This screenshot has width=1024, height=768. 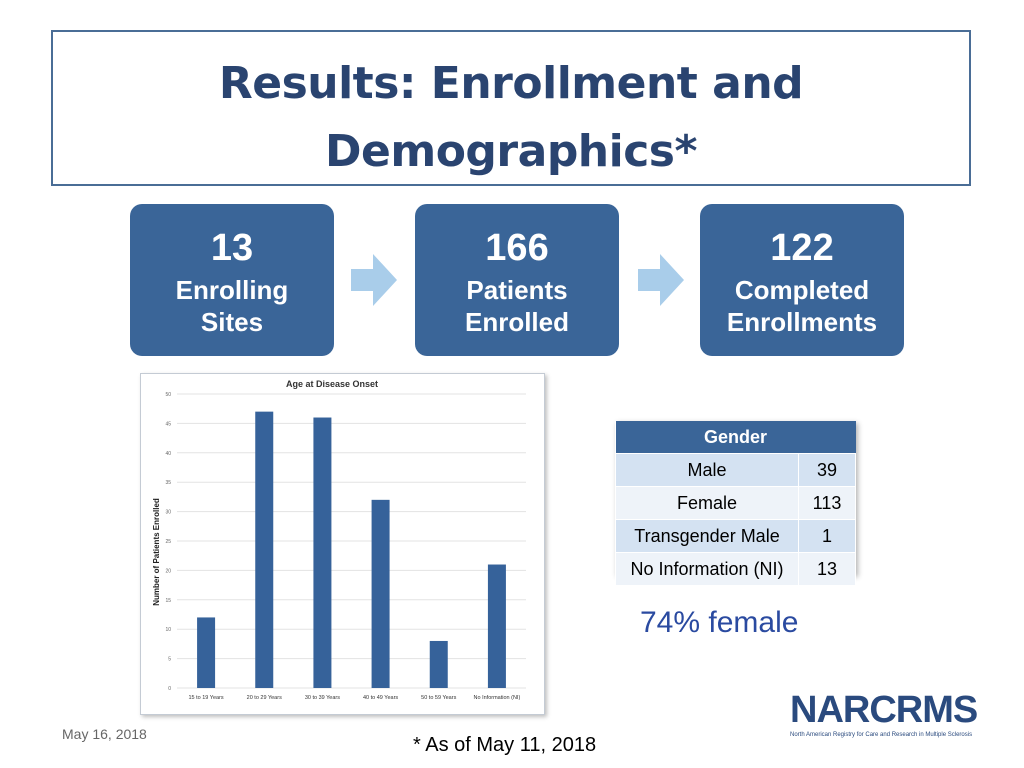 I want to click on stat-card-sites: 13 Enrolling Sites, so click(x=232, y=280).